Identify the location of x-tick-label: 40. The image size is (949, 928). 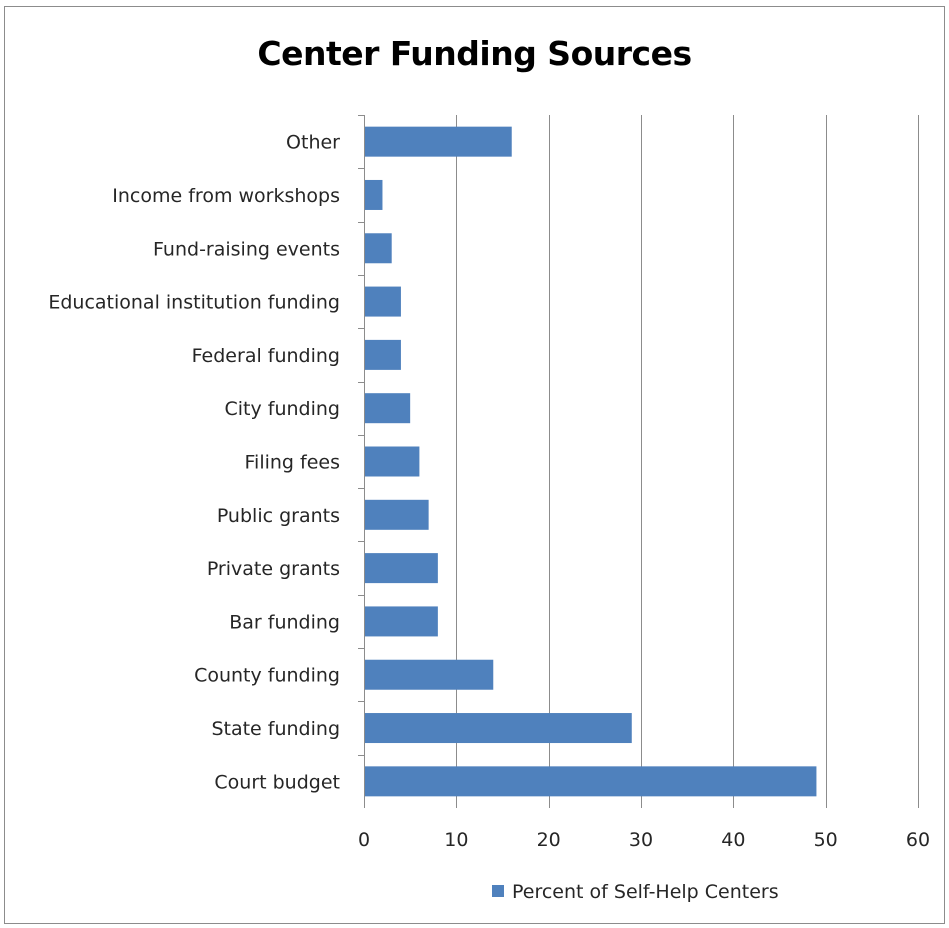
(733, 840).